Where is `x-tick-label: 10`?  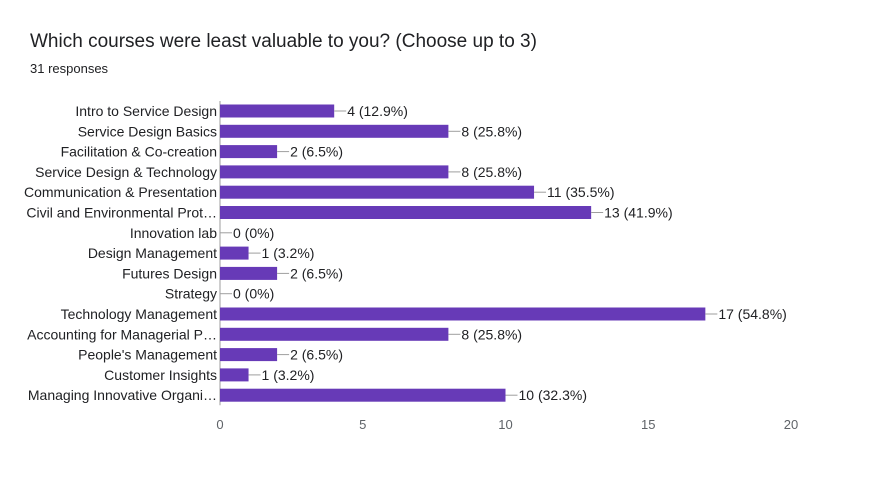 x-tick-label: 10 is located at coordinates (505, 424).